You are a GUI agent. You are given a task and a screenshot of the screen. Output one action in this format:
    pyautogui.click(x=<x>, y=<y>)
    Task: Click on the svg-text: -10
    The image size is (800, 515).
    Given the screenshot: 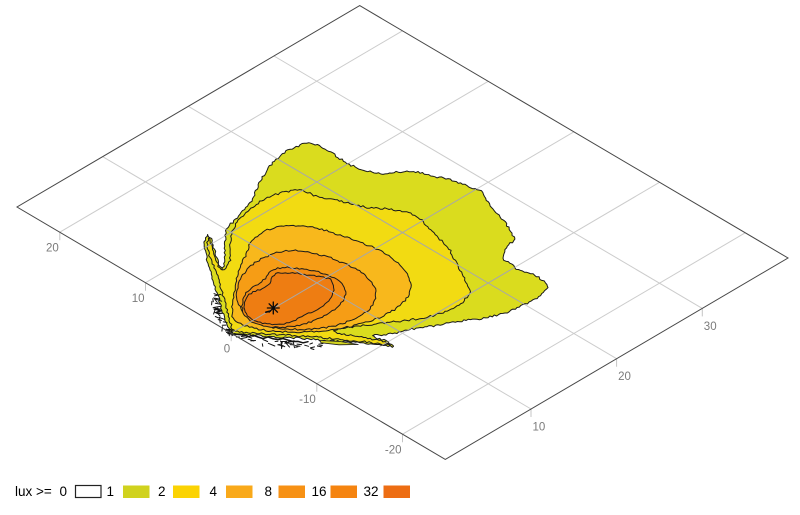 What is the action you would take?
    pyautogui.click(x=307, y=400)
    